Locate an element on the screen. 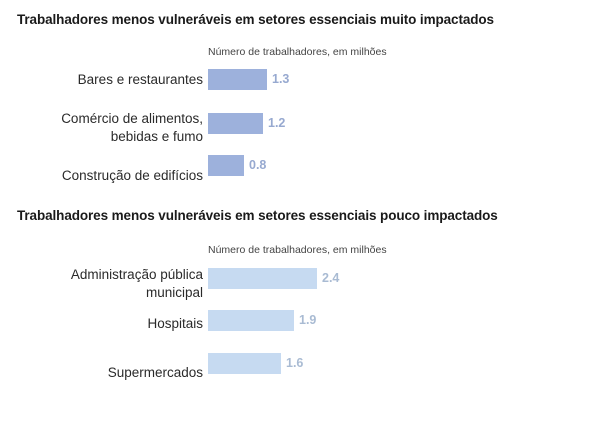 The image size is (589, 431). category-label: Supermercados is located at coordinates (155, 372).